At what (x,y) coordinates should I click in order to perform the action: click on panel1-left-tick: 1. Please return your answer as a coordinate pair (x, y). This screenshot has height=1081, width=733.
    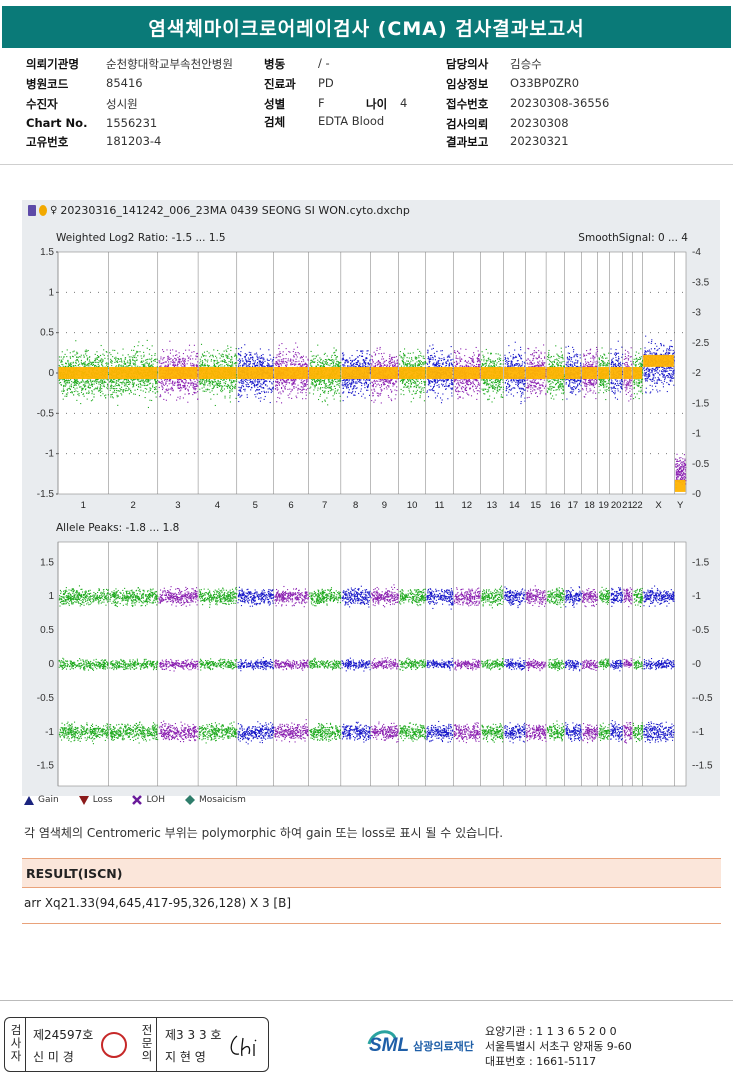
    Looking at the image, I should click on (51, 292).